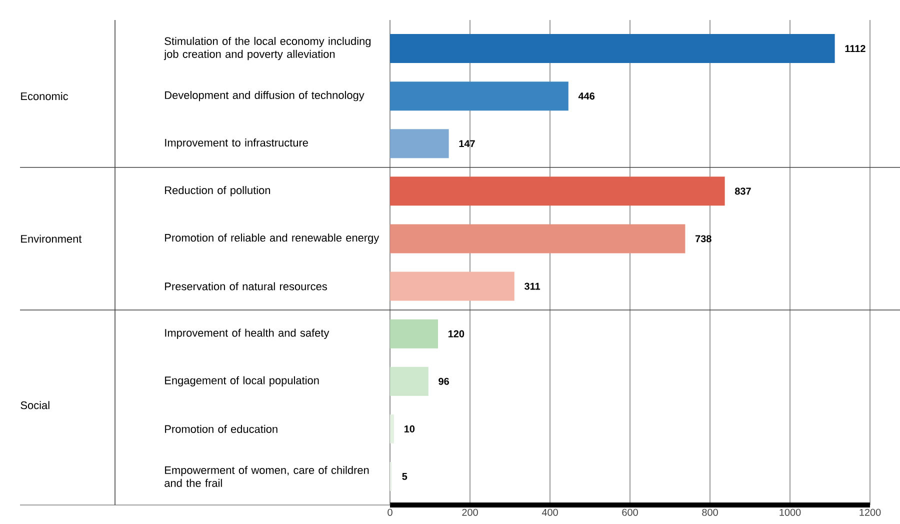 The height and width of the screenshot is (524, 900). Describe the element at coordinates (550, 512) in the screenshot. I see `x-tick-label: 400` at that location.